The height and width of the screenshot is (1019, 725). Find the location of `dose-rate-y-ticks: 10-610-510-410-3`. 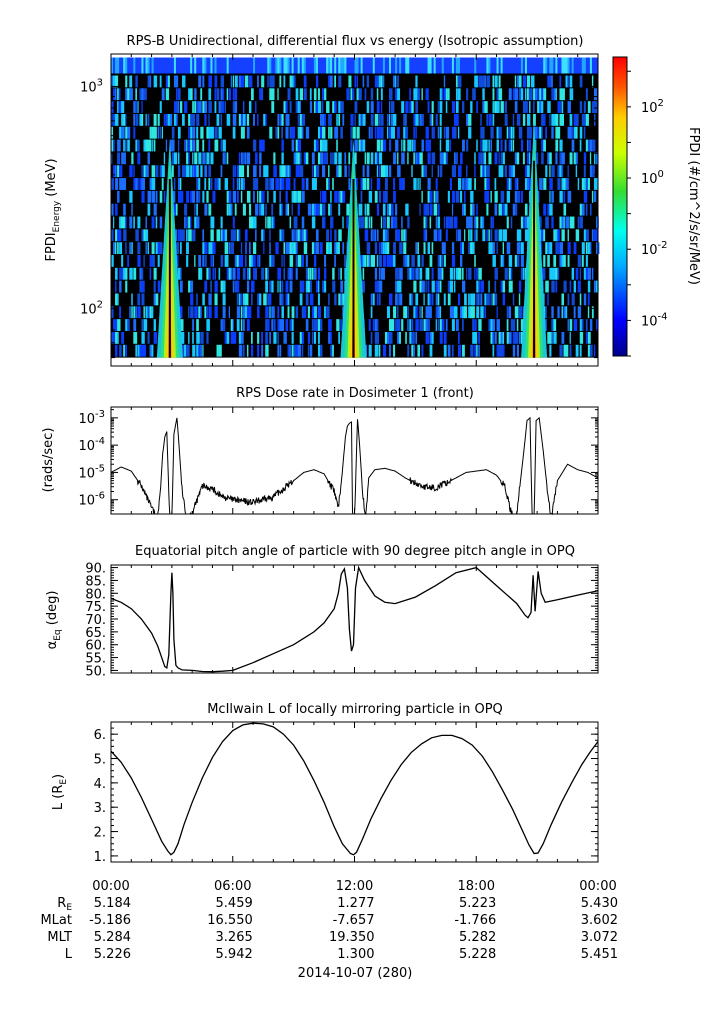

dose-rate-y-ticks: 10-610-510-410-3 is located at coordinates (338, 462).